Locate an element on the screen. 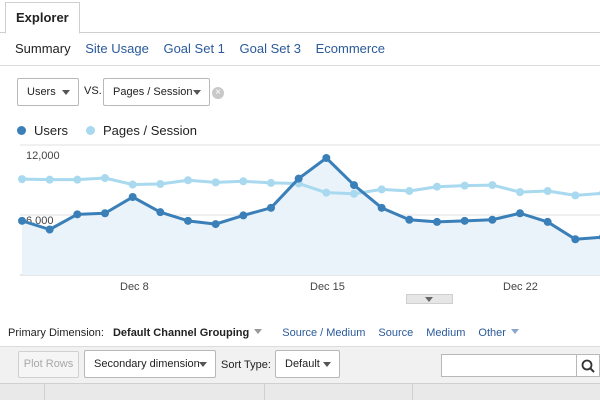 This screenshot has width=600, height=400. sort-type-label: Sort Type: is located at coordinates (246, 365).